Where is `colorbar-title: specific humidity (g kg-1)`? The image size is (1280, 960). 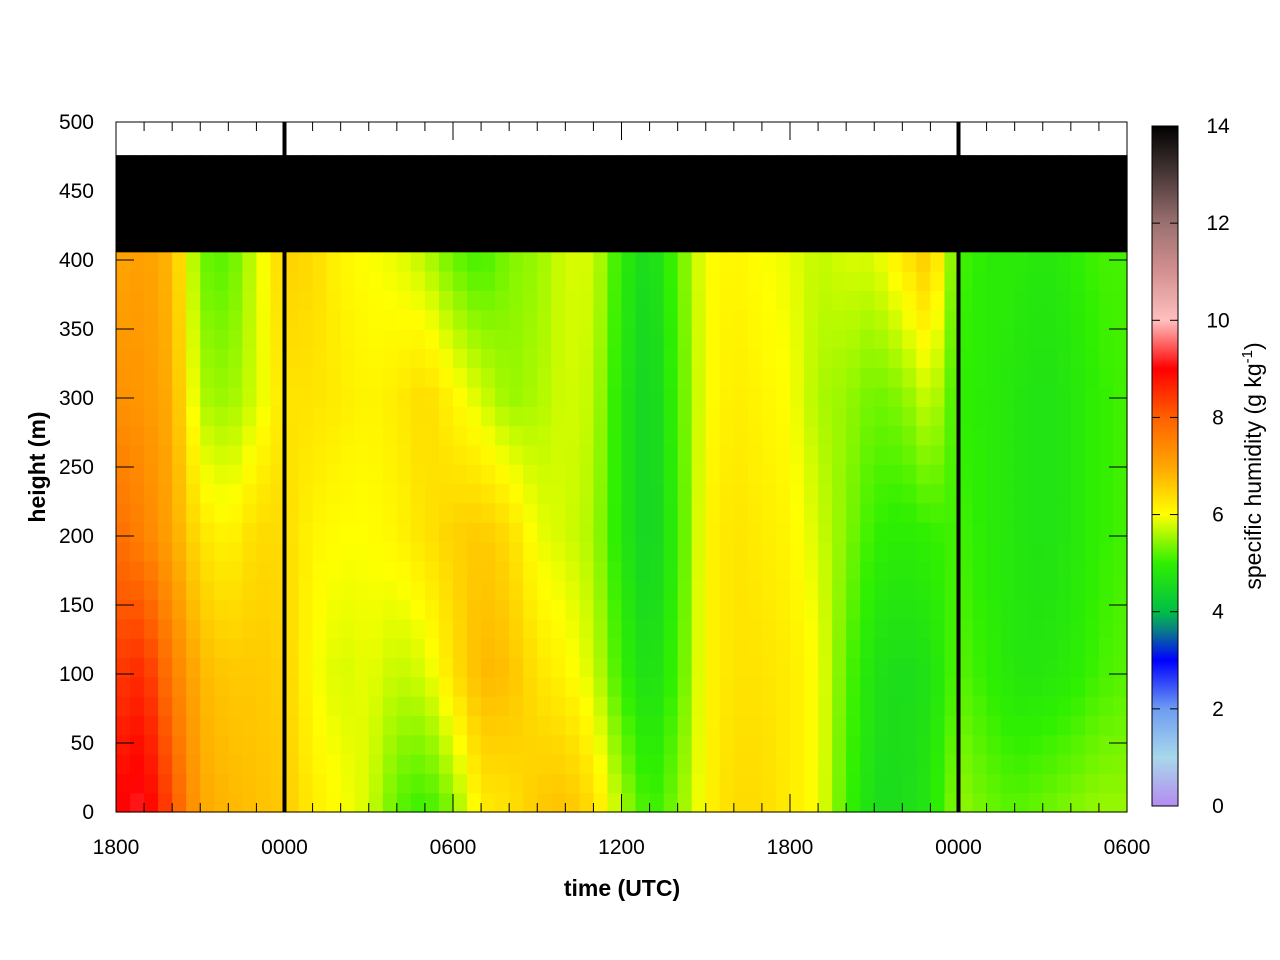 colorbar-title: specific humidity (g kg-1) is located at coordinates (1252, 465).